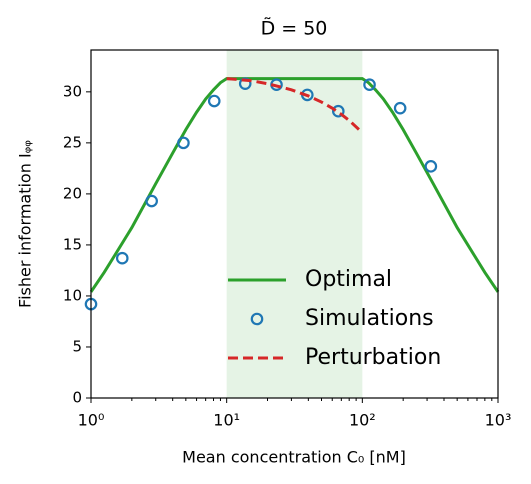  What do you see at coordinates (373, 357) in the screenshot?
I see `legend-label: Perturbation` at bounding box center [373, 357].